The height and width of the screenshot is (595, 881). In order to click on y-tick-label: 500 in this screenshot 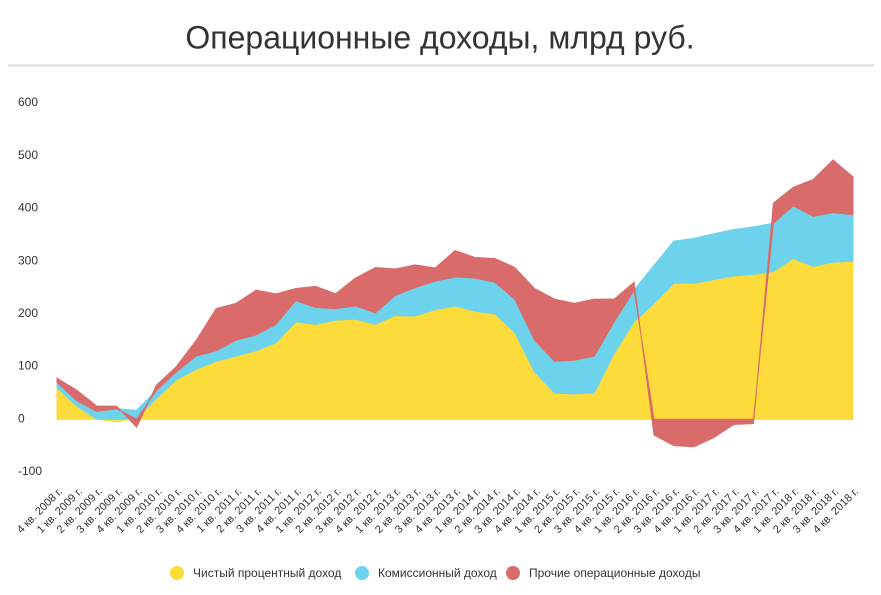, I will do `click(28, 155)`.